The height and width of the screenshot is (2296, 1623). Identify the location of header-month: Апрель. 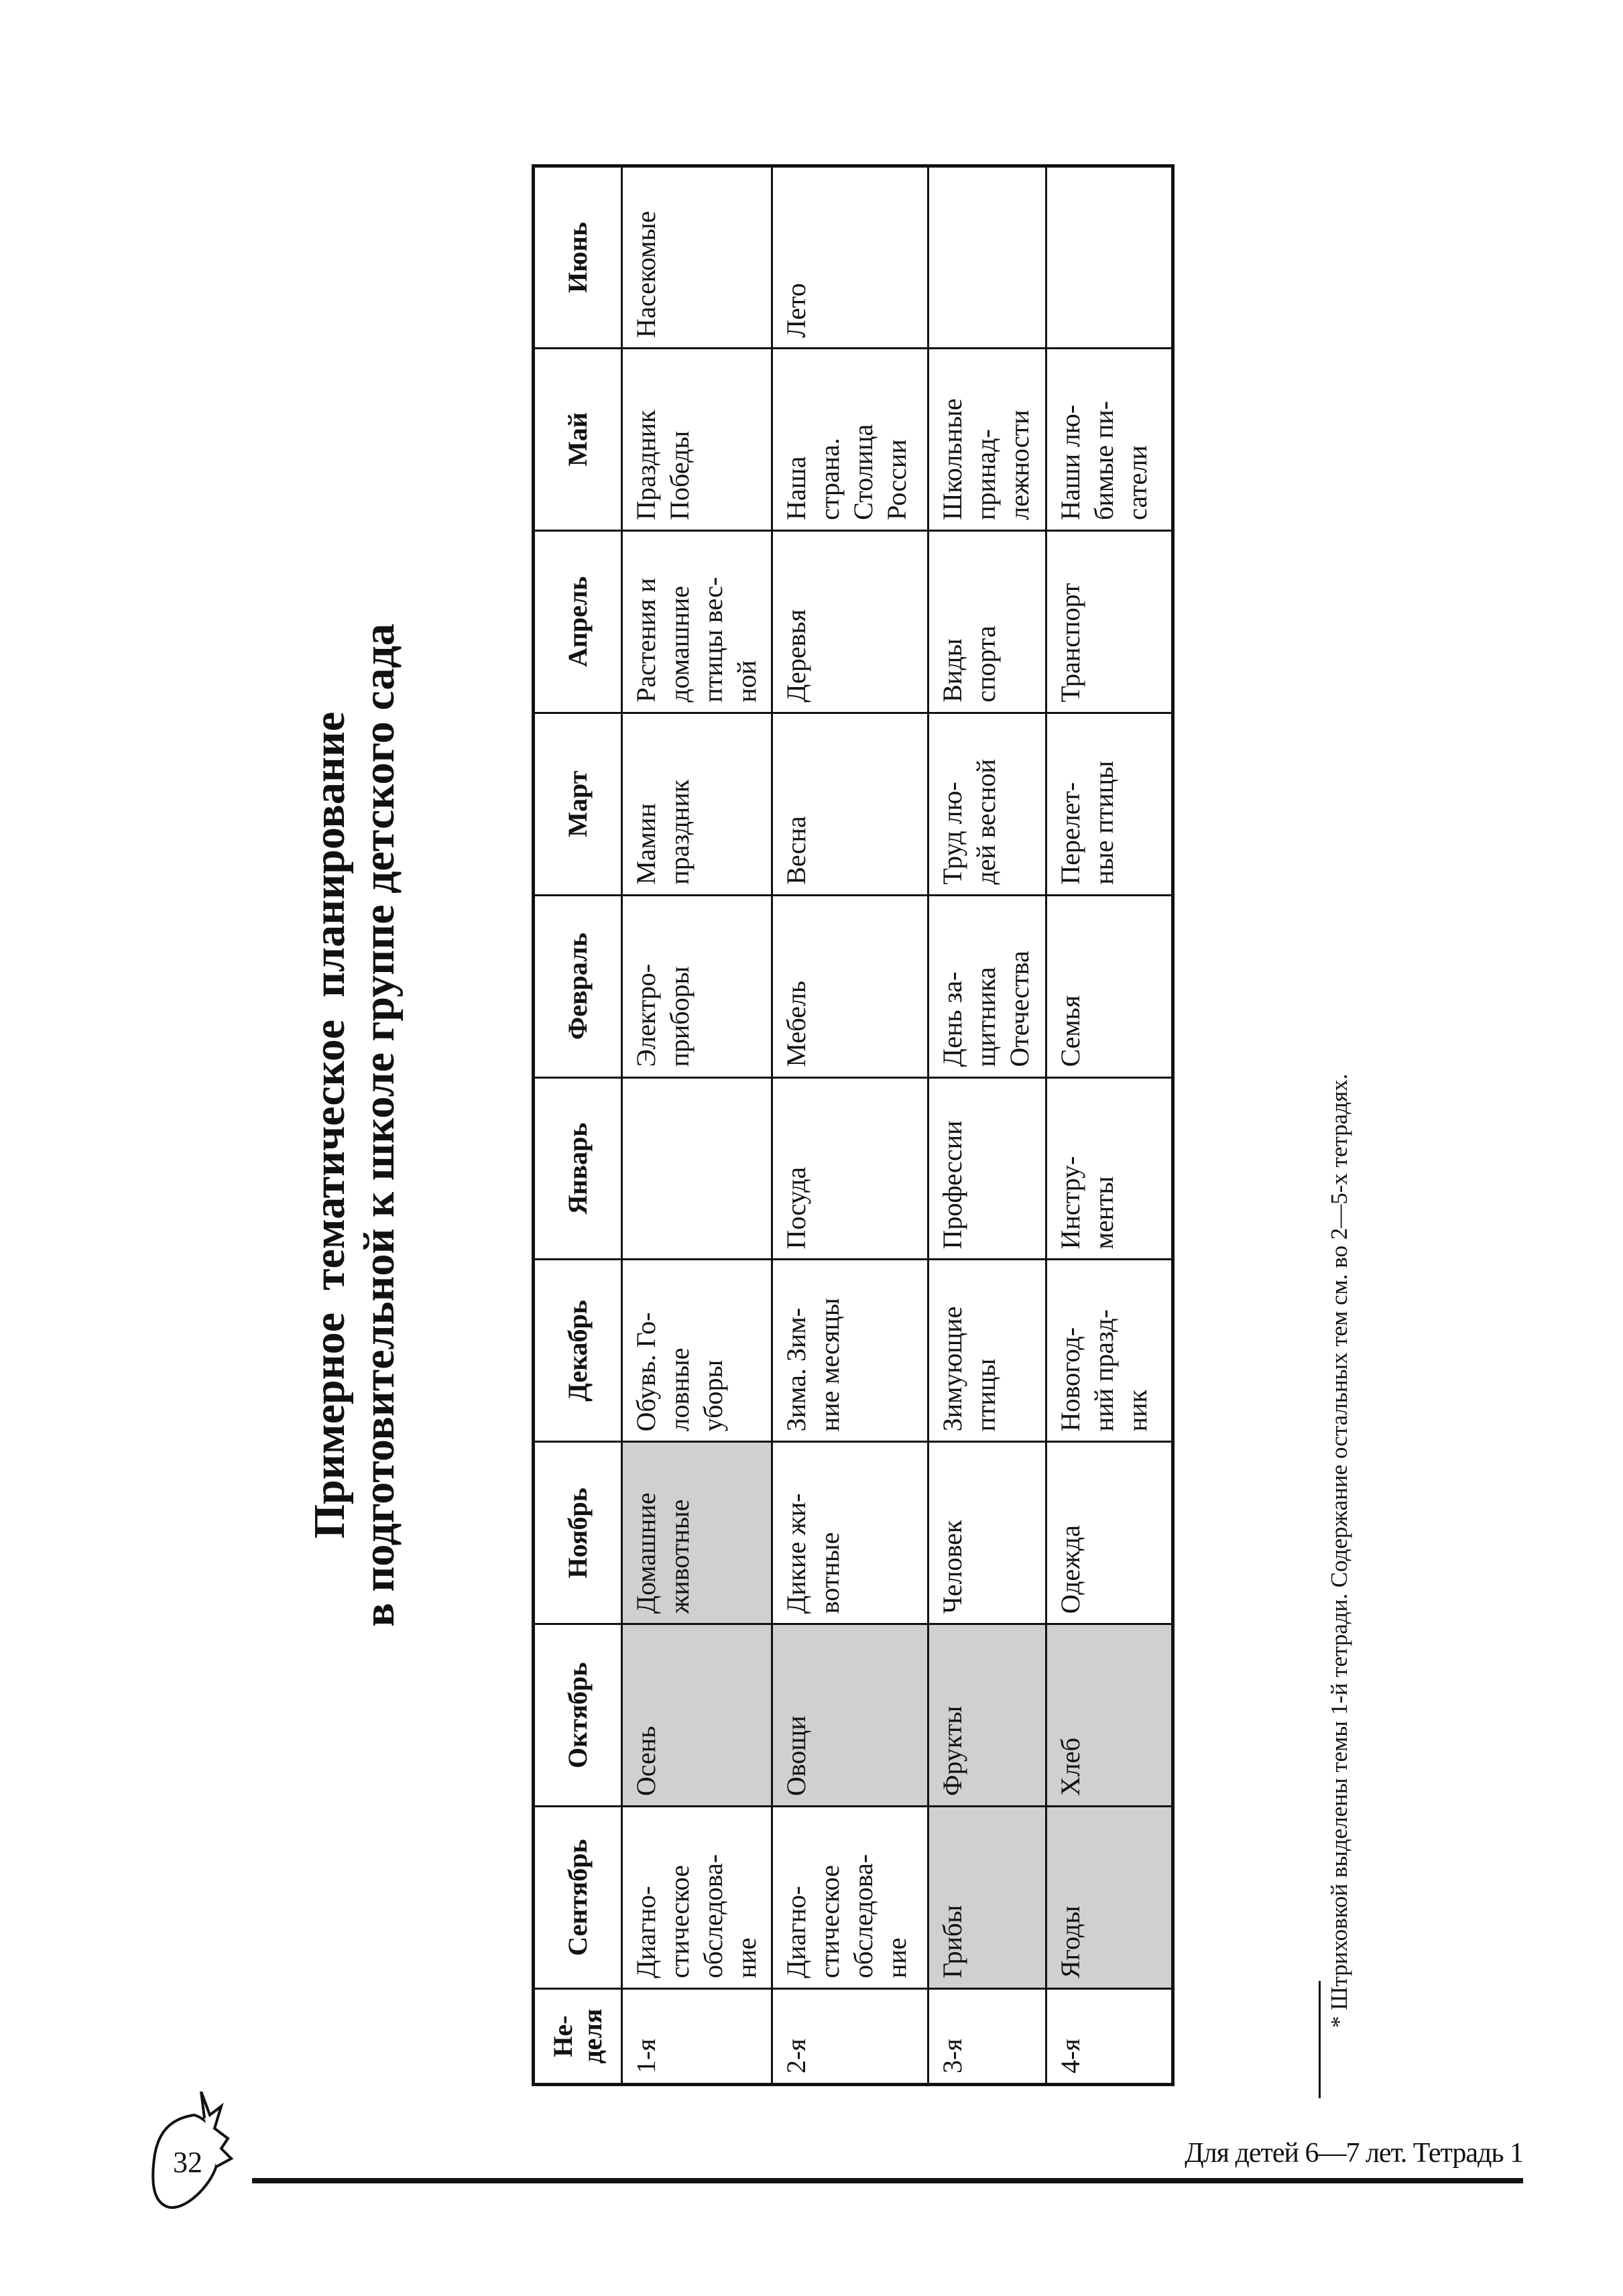
(577, 621).